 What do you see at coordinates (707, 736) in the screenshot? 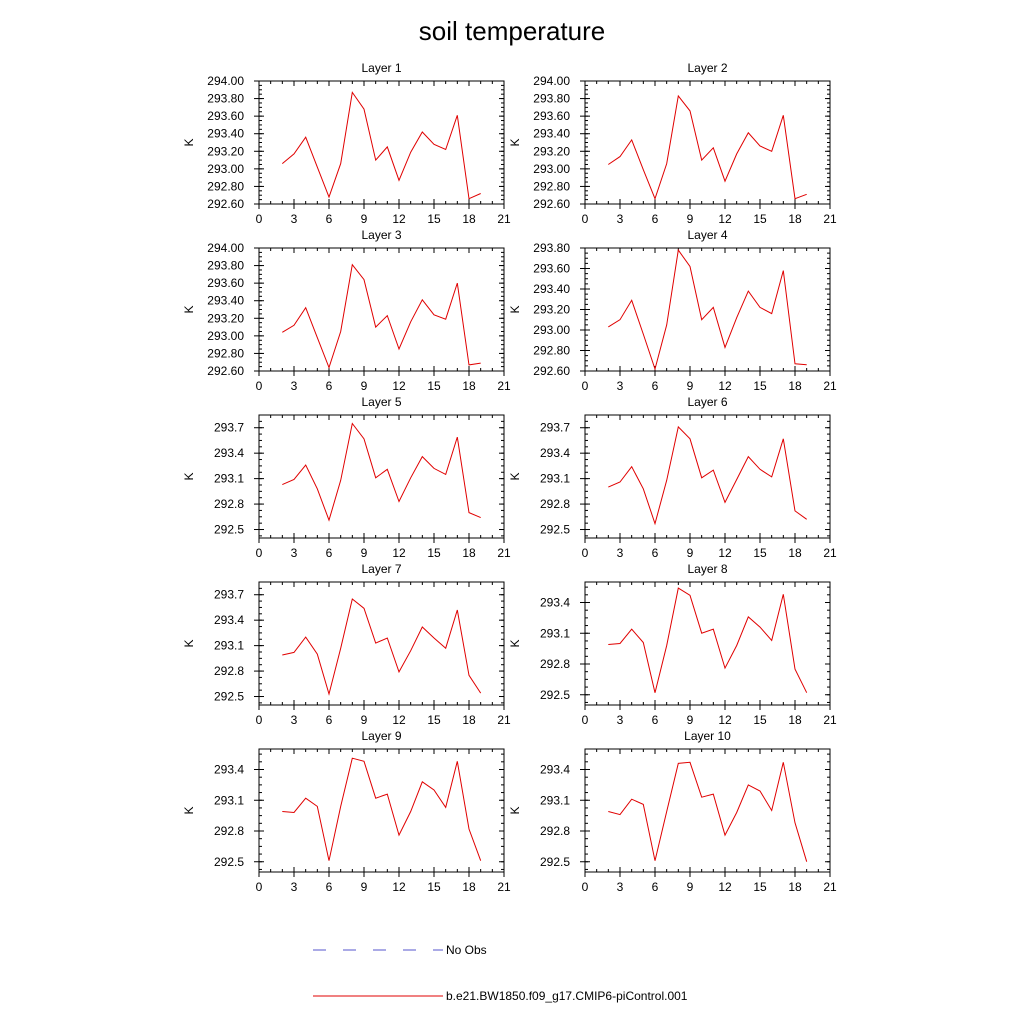
I see `panel-title: Layer 10` at bounding box center [707, 736].